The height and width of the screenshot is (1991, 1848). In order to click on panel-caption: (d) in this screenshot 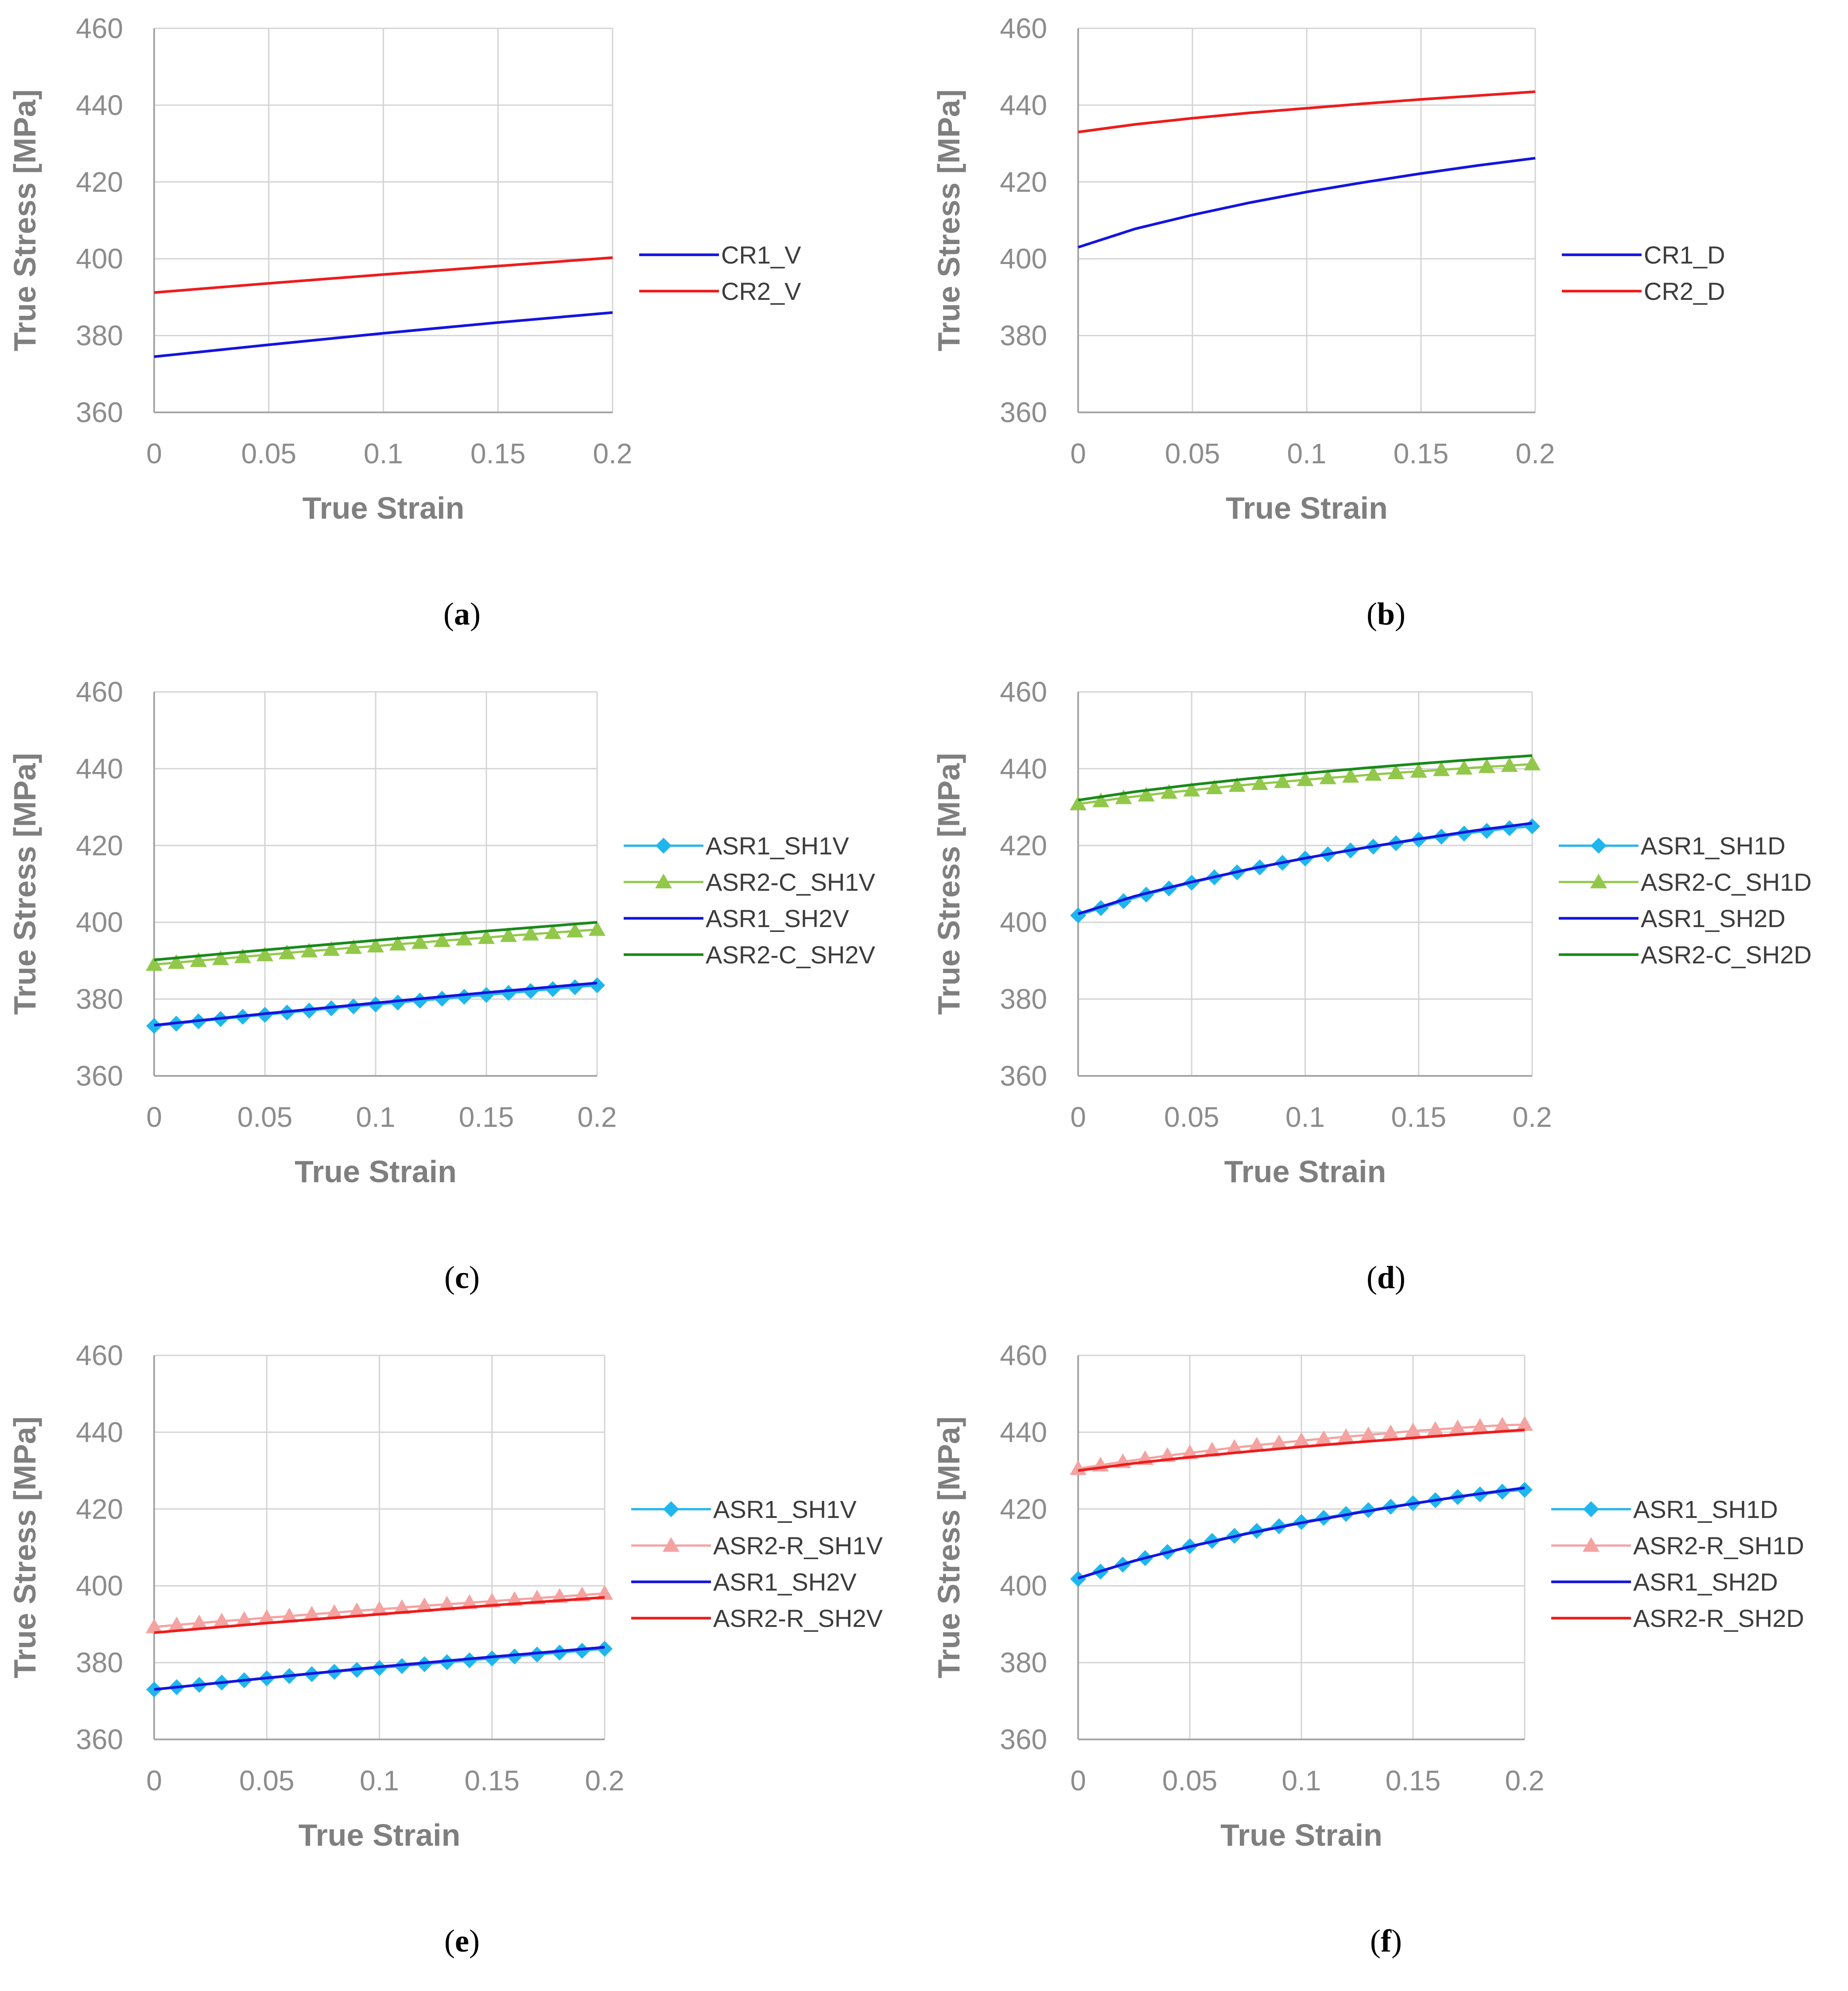, I will do `click(1386, 1277)`.